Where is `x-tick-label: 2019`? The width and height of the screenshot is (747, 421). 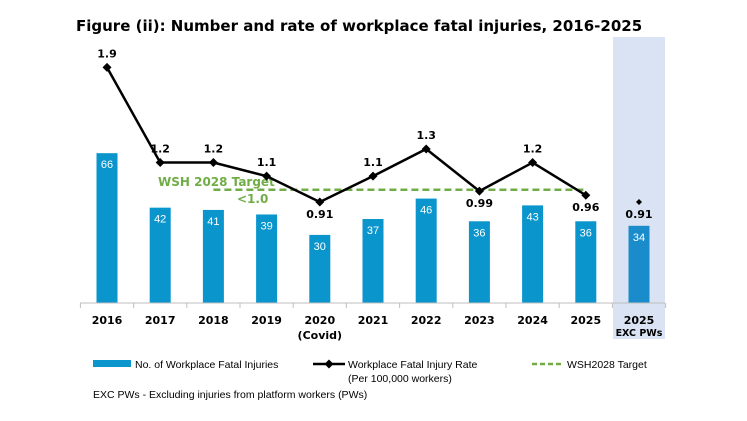
x-tick-label: 2019 is located at coordinates (266, 320).